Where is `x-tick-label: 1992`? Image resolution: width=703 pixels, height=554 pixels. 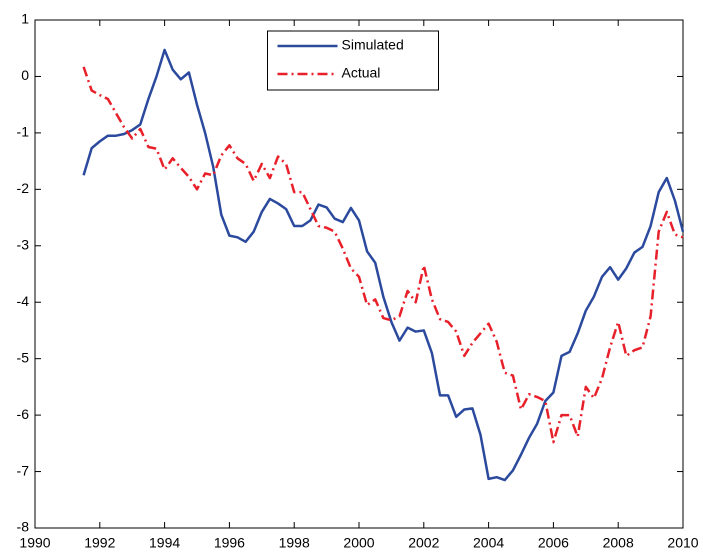 x-tick-label: 1992 is located at coordinates (99, 543).